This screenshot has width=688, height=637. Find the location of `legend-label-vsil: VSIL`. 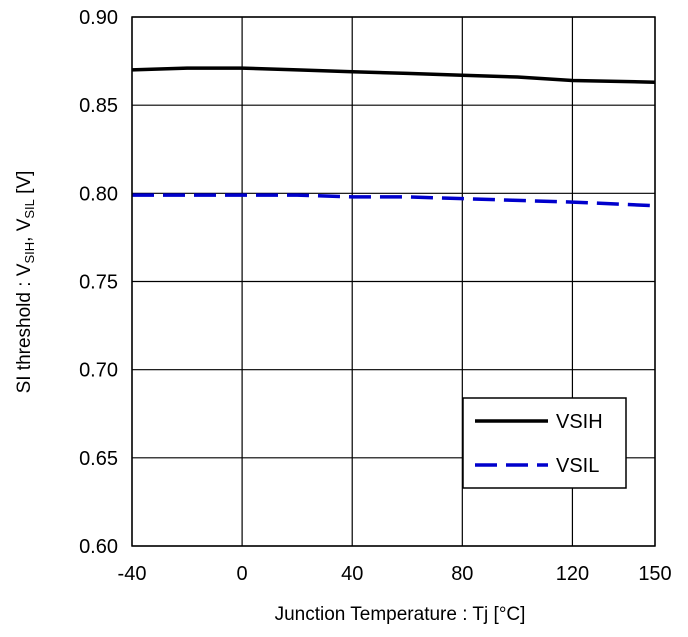

legend-label-vsil: VSIL is located at coordinates (577, 466).